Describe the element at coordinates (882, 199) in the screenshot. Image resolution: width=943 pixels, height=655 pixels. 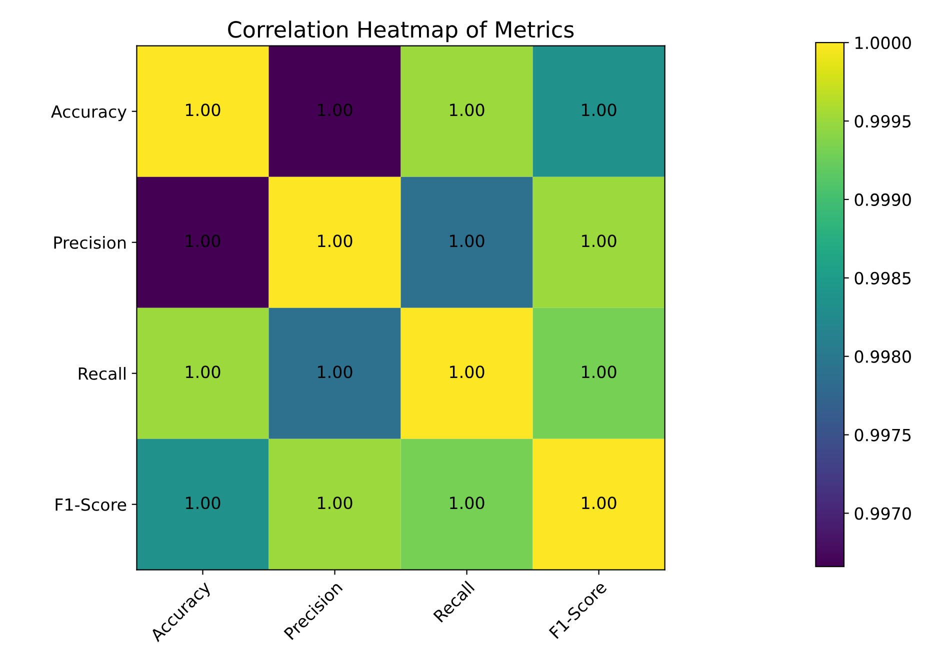
I see `color-bar-label: 0.9990` at that location.